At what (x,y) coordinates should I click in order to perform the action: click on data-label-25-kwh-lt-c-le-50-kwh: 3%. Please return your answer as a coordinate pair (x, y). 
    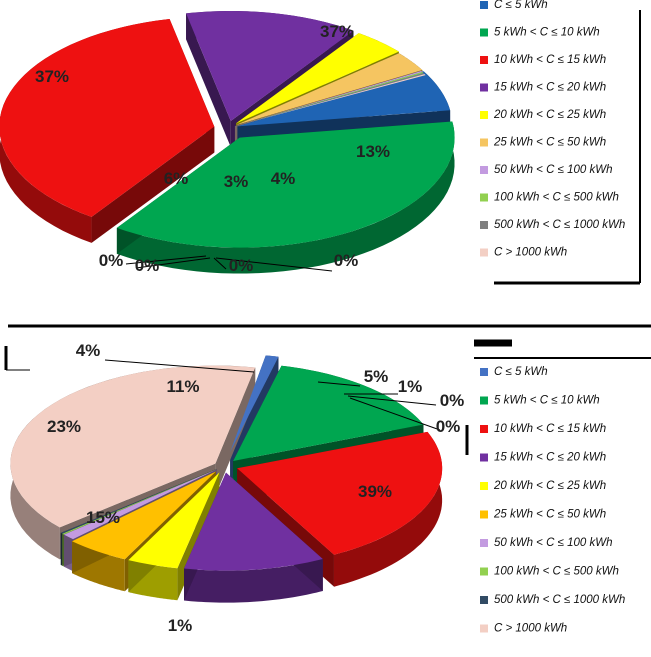
    Looking at the image, I should click on (236, 181).